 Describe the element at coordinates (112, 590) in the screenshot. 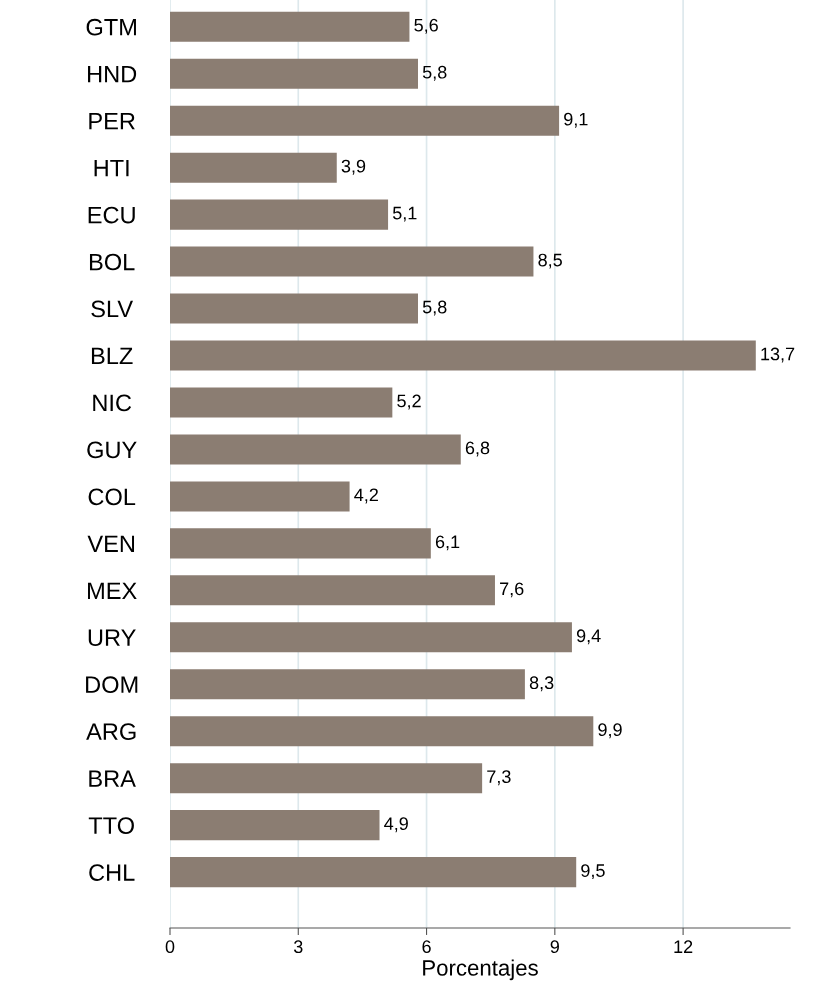

I see `y-tick-label: MEX` at that location.